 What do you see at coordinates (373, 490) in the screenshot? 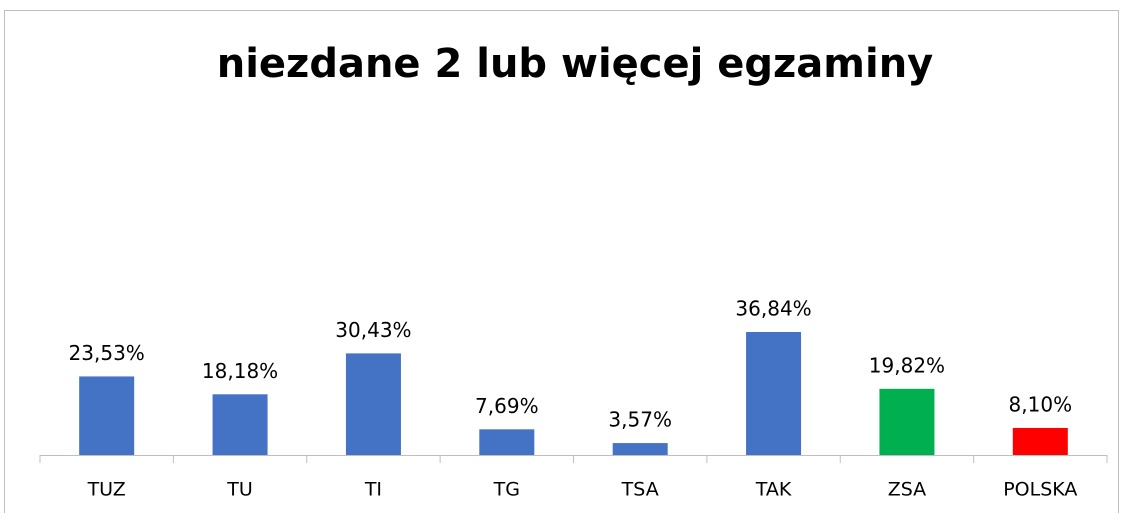
I see `x-tick-label: TI` at bounding box center [373, 490].